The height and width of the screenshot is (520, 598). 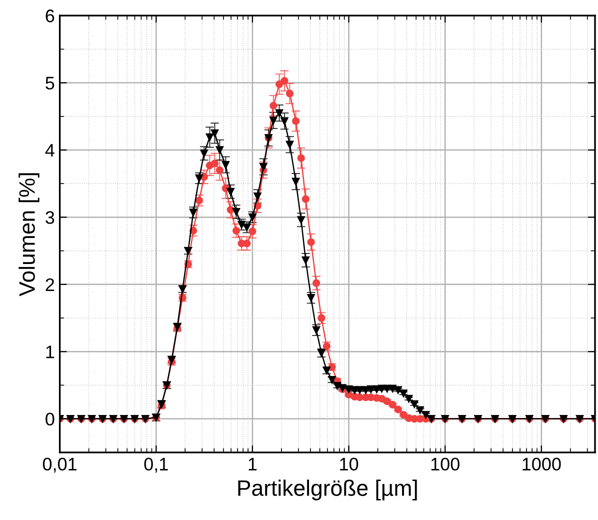 What do you see at coordinates (252, 464) in the screenshot?
I see `x-tick-label: 1` at bounding box center [252, 464].